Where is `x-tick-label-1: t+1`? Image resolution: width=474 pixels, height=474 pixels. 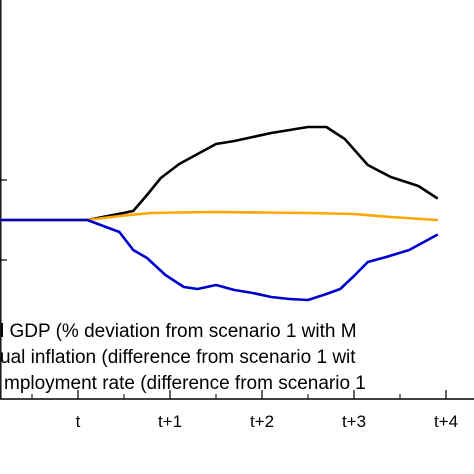 x-tick-label-1: t+1 is located at coordinates (170, 421).